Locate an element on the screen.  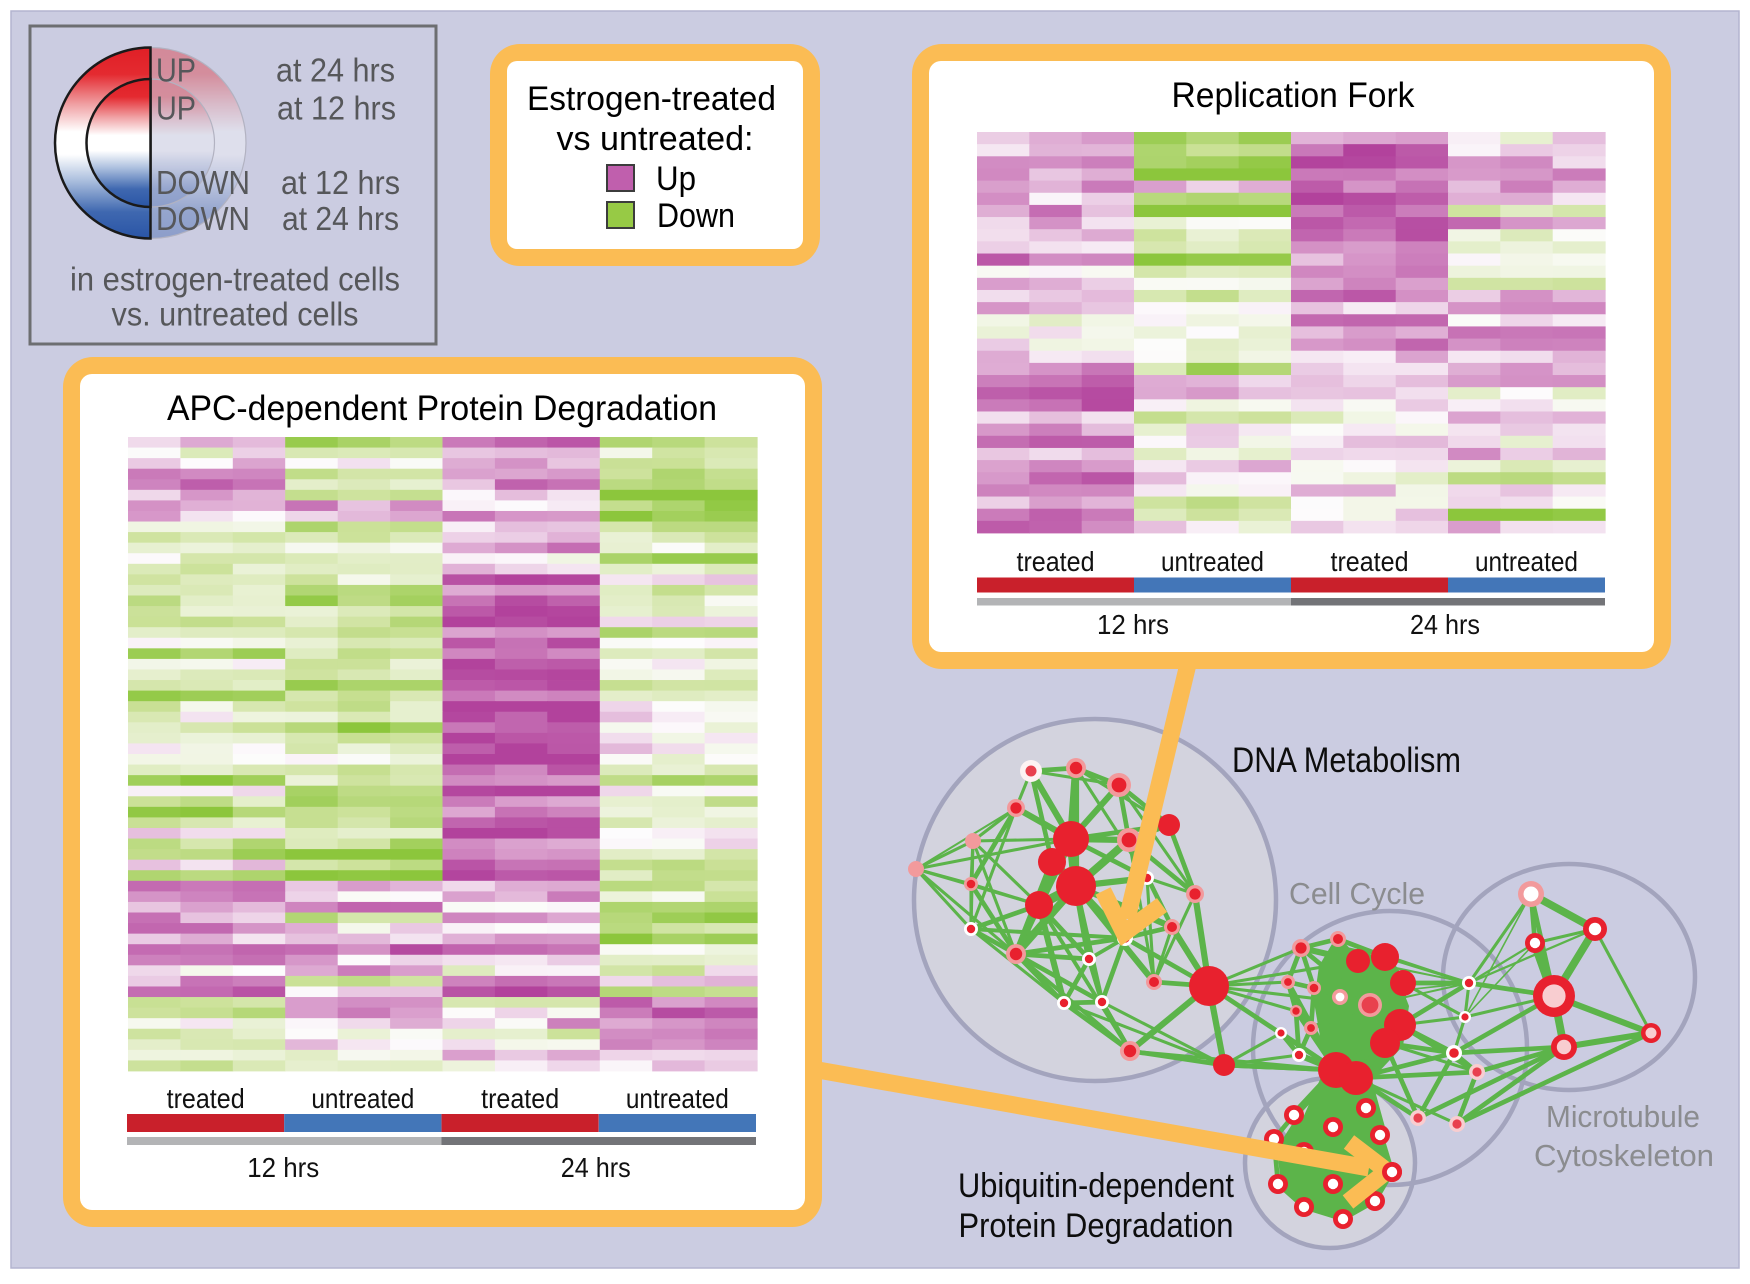
svg-text: Estrogen-treated is located at coordinates (651, 99).